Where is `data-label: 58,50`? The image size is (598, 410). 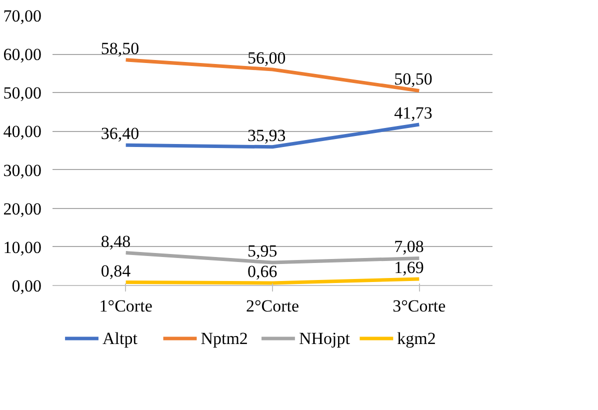 data-label: 58,50 is located at coordinates (120, 48).